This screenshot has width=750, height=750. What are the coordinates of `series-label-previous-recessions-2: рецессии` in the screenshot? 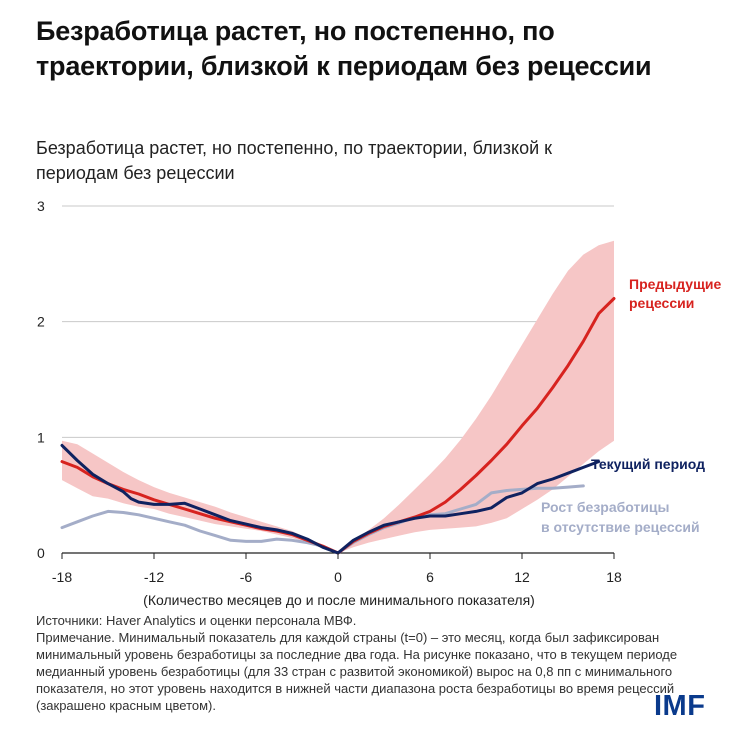 It's located at (661, 303).